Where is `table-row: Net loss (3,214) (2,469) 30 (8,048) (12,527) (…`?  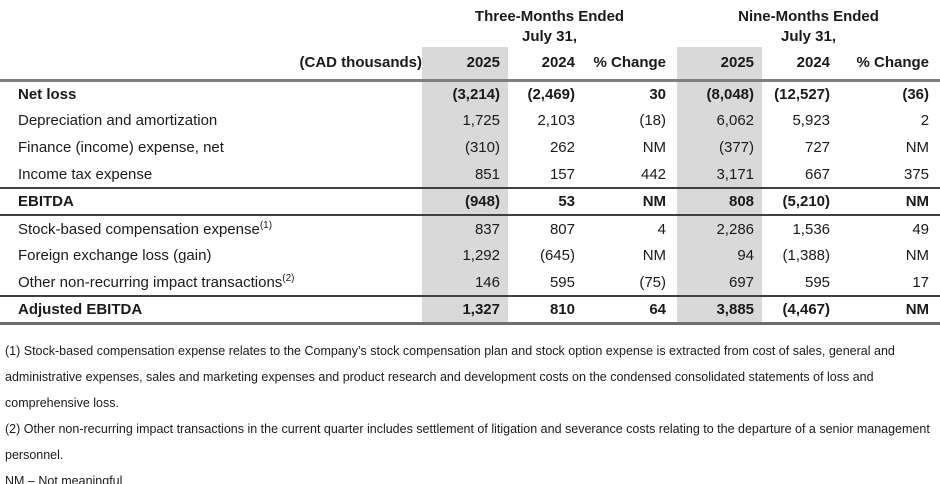 table-row: Net loss (3,214) (2,469) 30 (8,048) (12,527) (… is located at coordinates (470, 93).